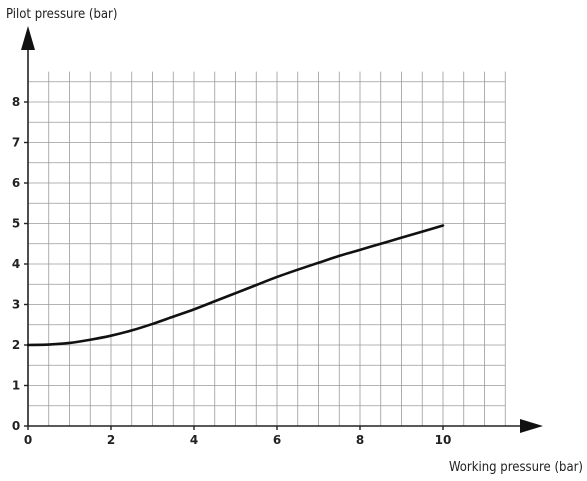 The height and width of the screenshot is (481, 587). Describe the element at coordinates (16, 183) in the screenshot. I see `y-tick-label: 6` at that location.